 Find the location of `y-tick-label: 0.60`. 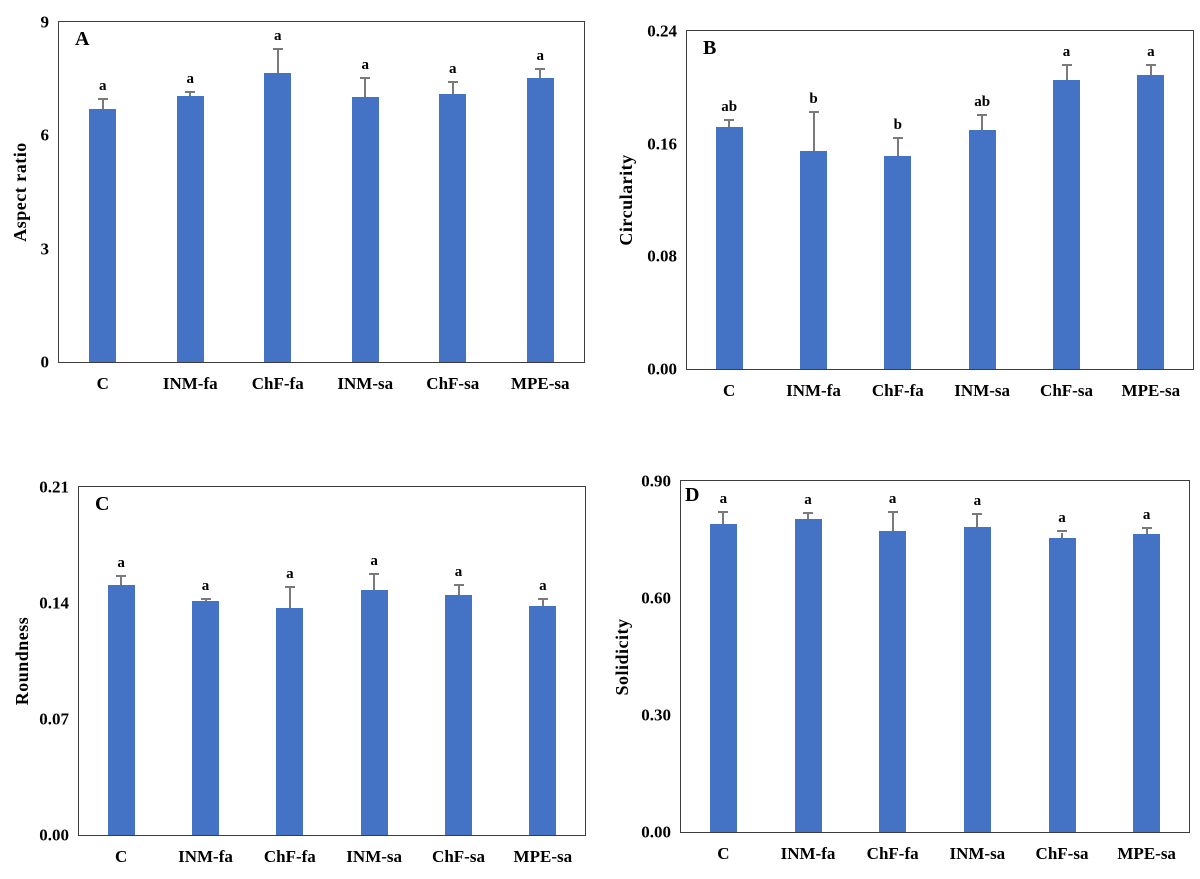

y-tick-label: 0.60 is located at coordinates (656, 598).